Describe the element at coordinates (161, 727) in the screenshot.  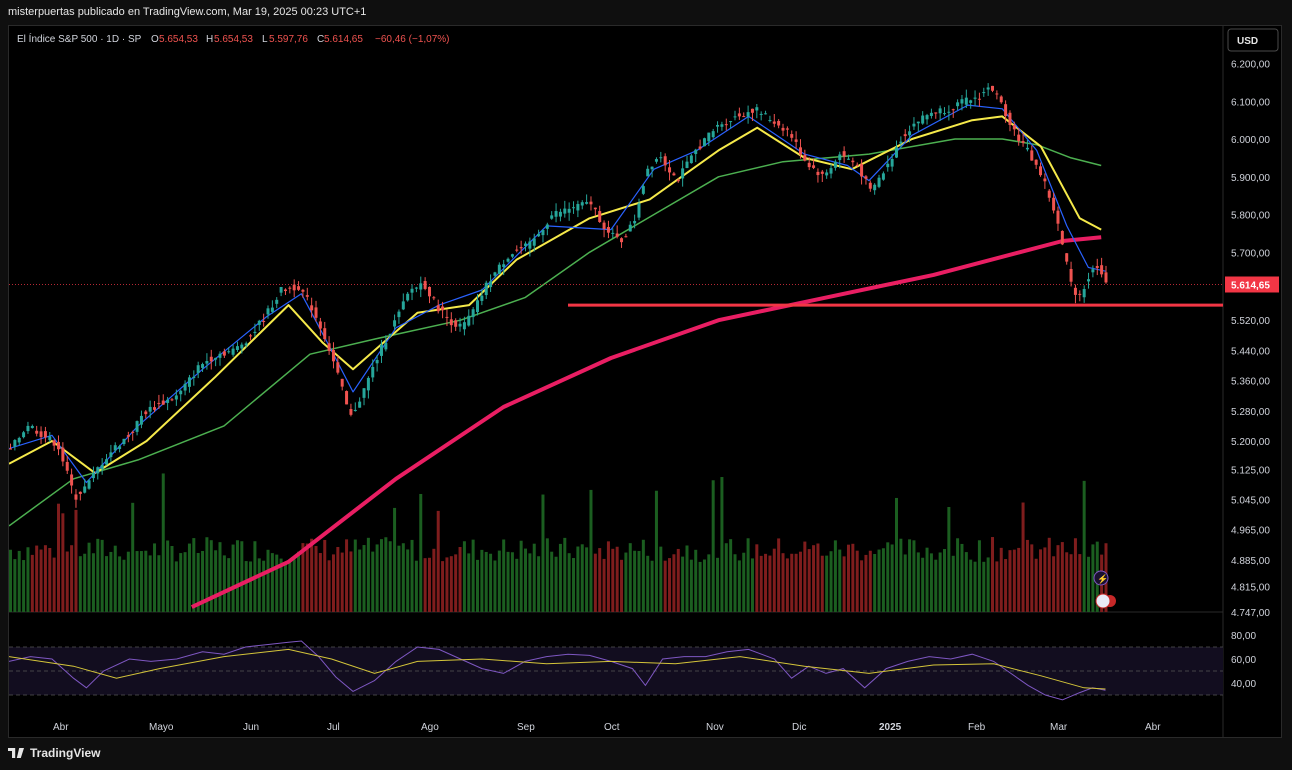
I see `x-tick-label: Mayo` at that location.